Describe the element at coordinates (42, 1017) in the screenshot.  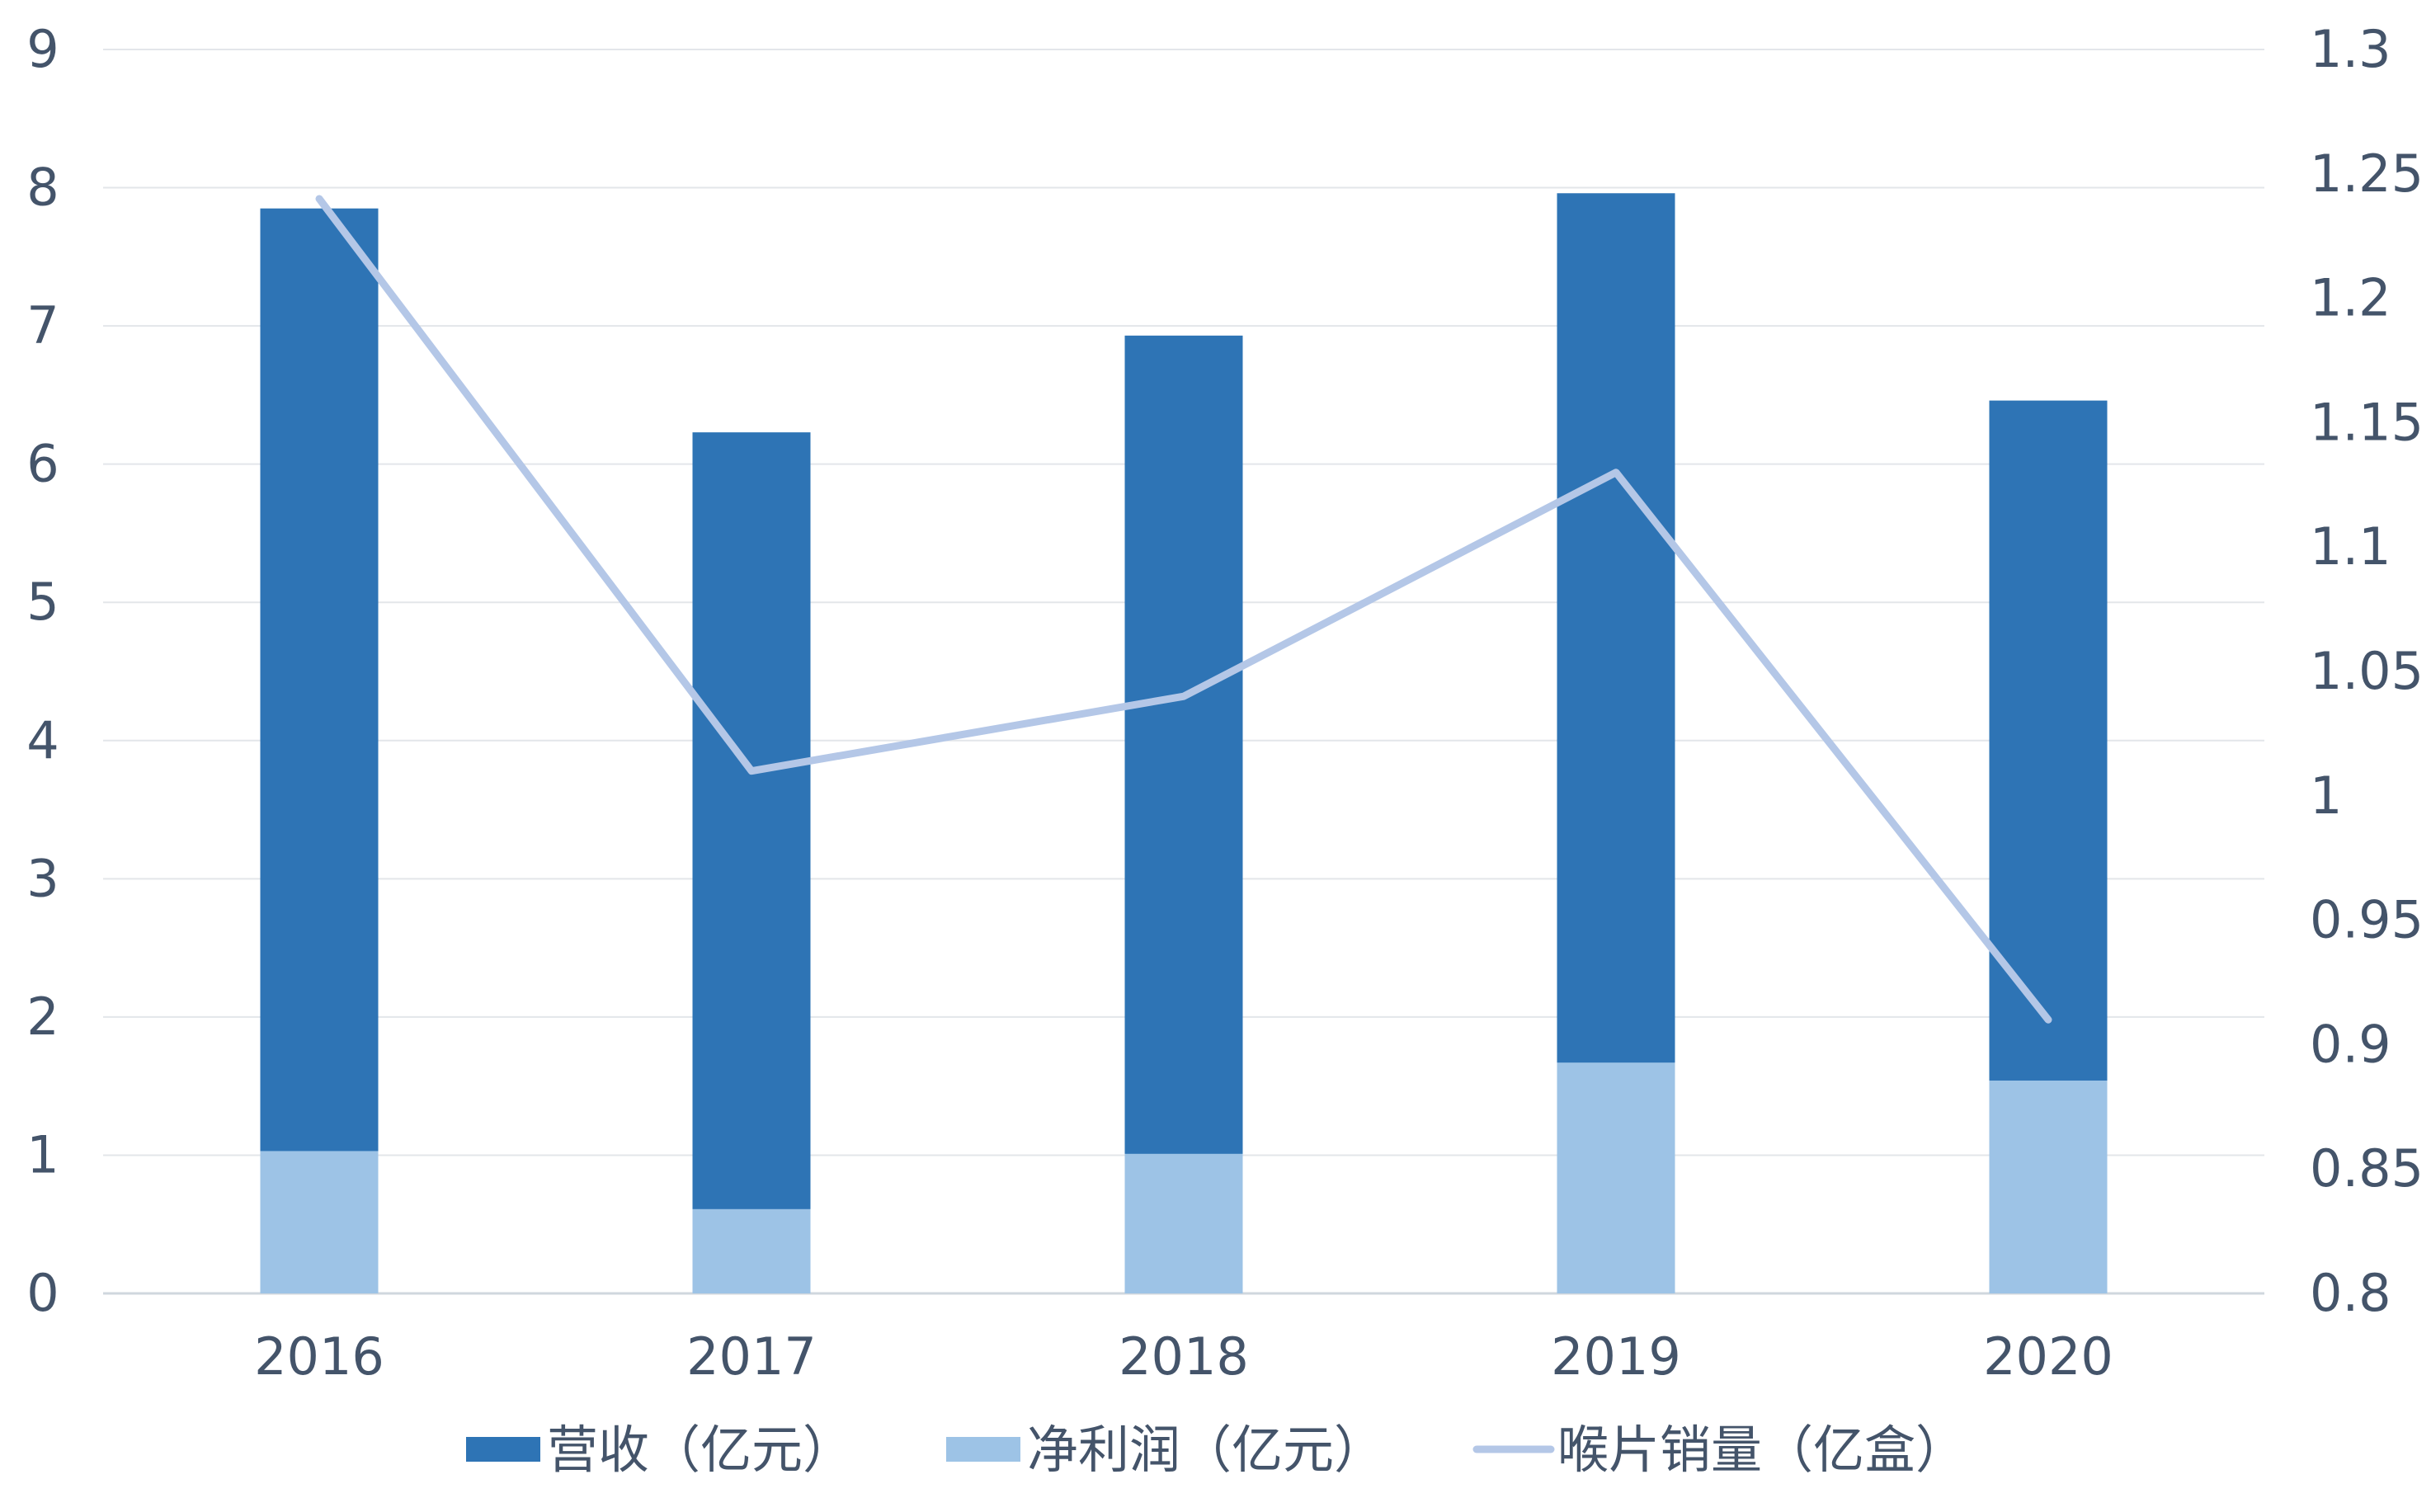
I see `left-tick-label: 2` at that location.